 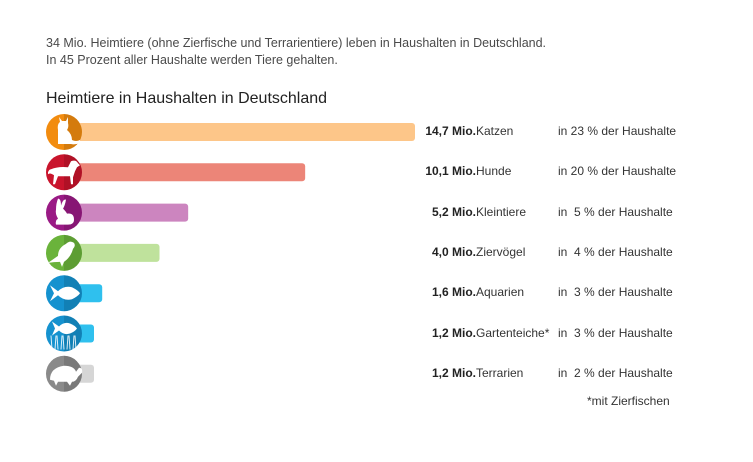 I want to click on household-share-label: in 2 % der Haushalte, so click(x=615, y=372).